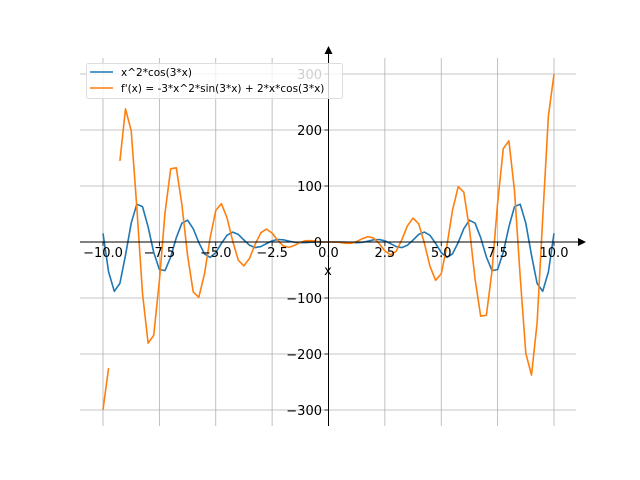 The image size is (640, 480). I want to click on legend-box, so click(214, 81).